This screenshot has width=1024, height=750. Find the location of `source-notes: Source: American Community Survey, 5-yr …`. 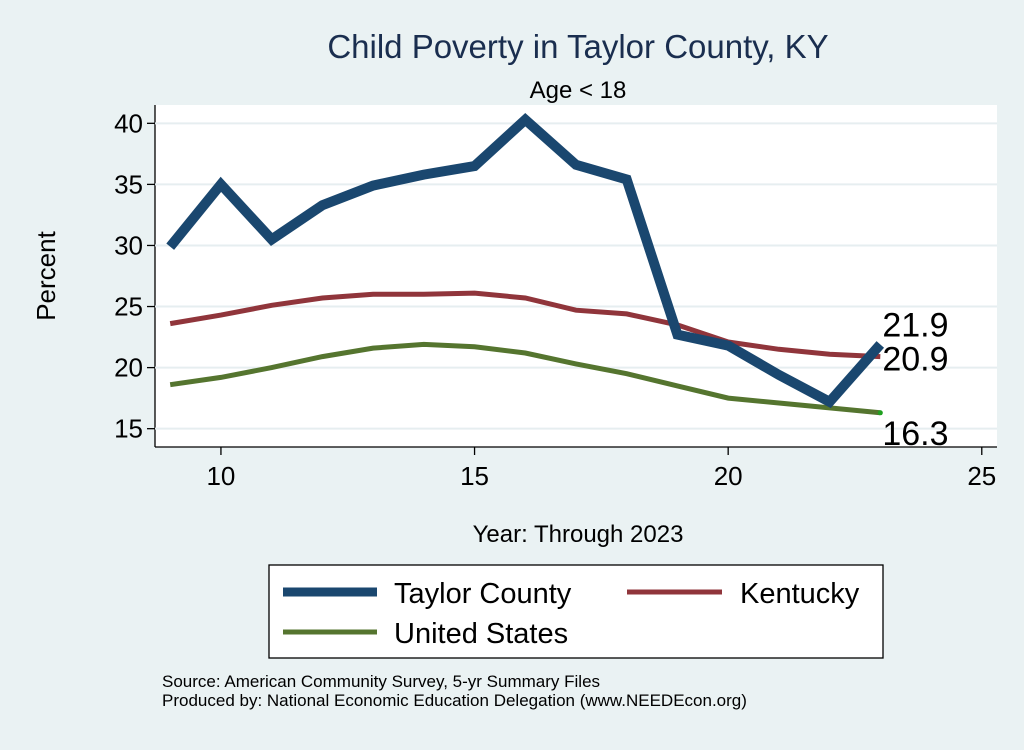

source-notes: Source: American Community Survey, 5-yr … is located at coordinates (454, 691).